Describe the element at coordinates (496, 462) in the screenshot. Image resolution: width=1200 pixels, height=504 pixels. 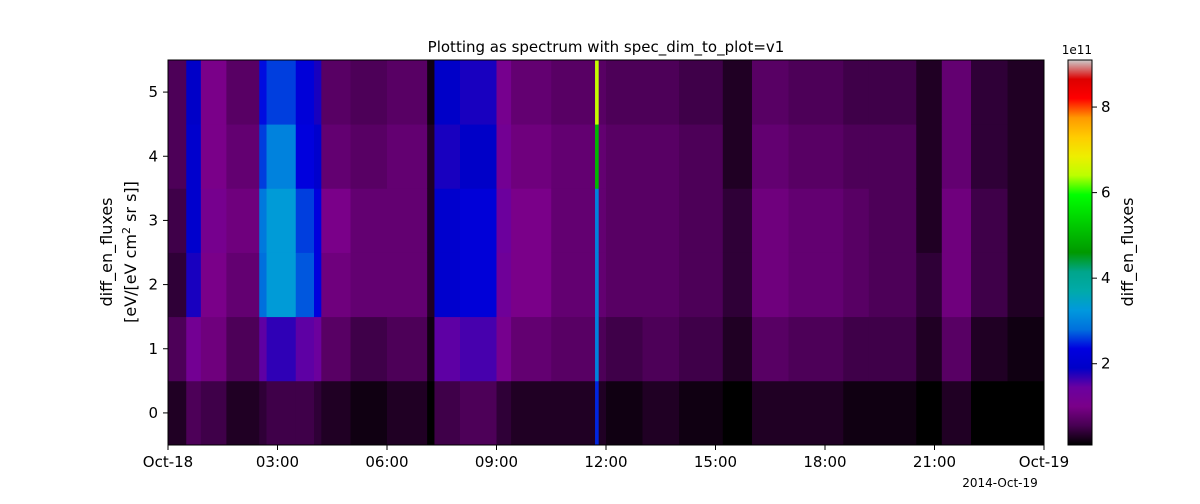
I see `x-tick-label: 09:00` at that location.